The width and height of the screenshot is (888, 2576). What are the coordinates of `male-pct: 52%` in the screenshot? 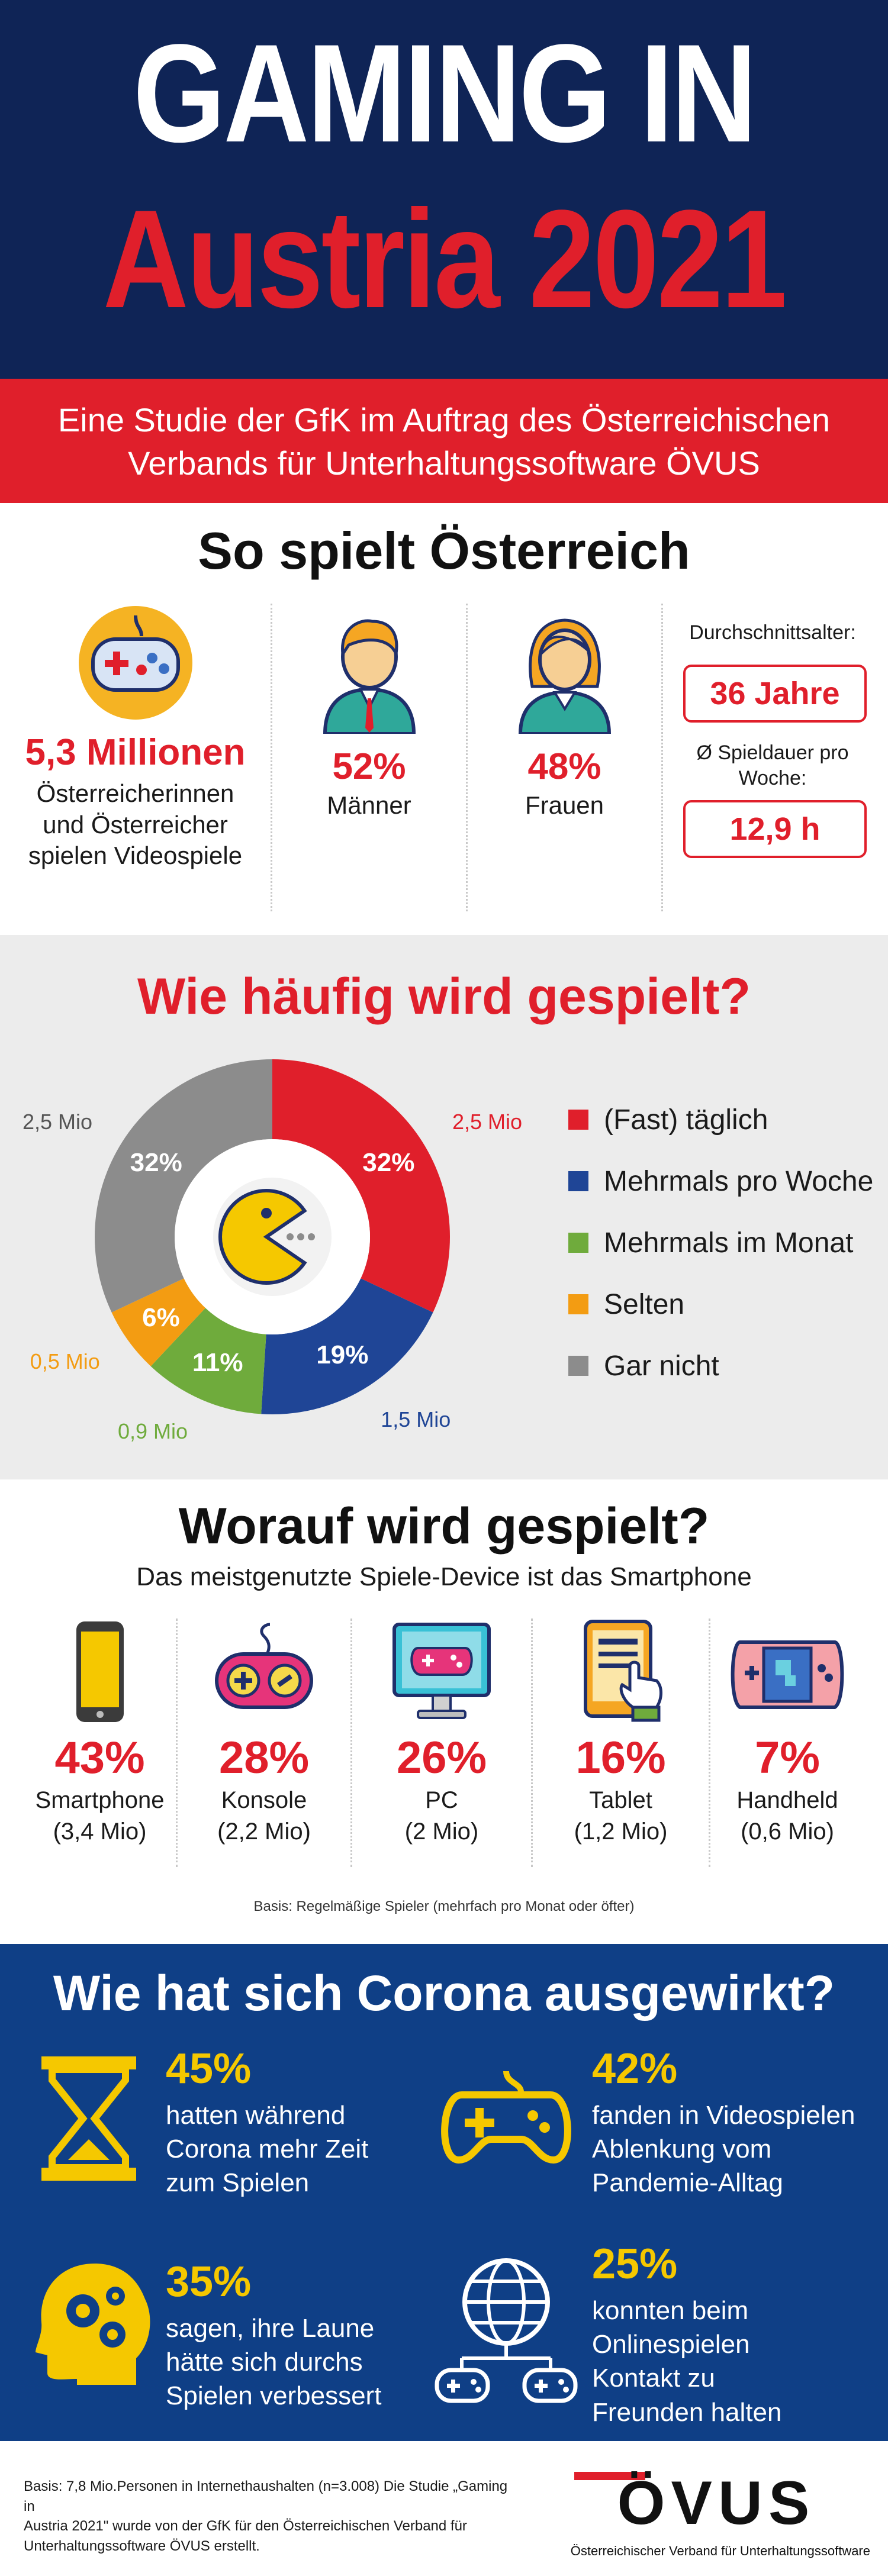 It's located at (369, 766).